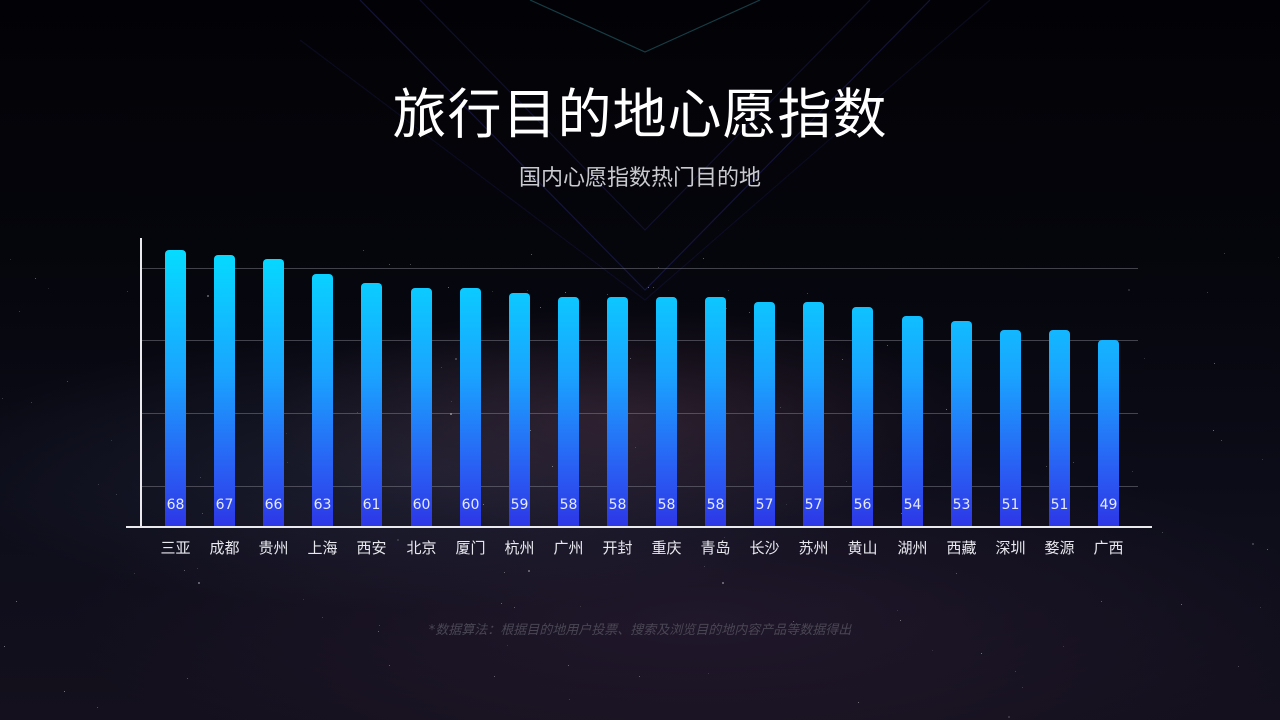  What do you see at coordinates (715, 548) in the screenshot?
I see `x-axis-label: 青岛` at bounding box center [715, 548].